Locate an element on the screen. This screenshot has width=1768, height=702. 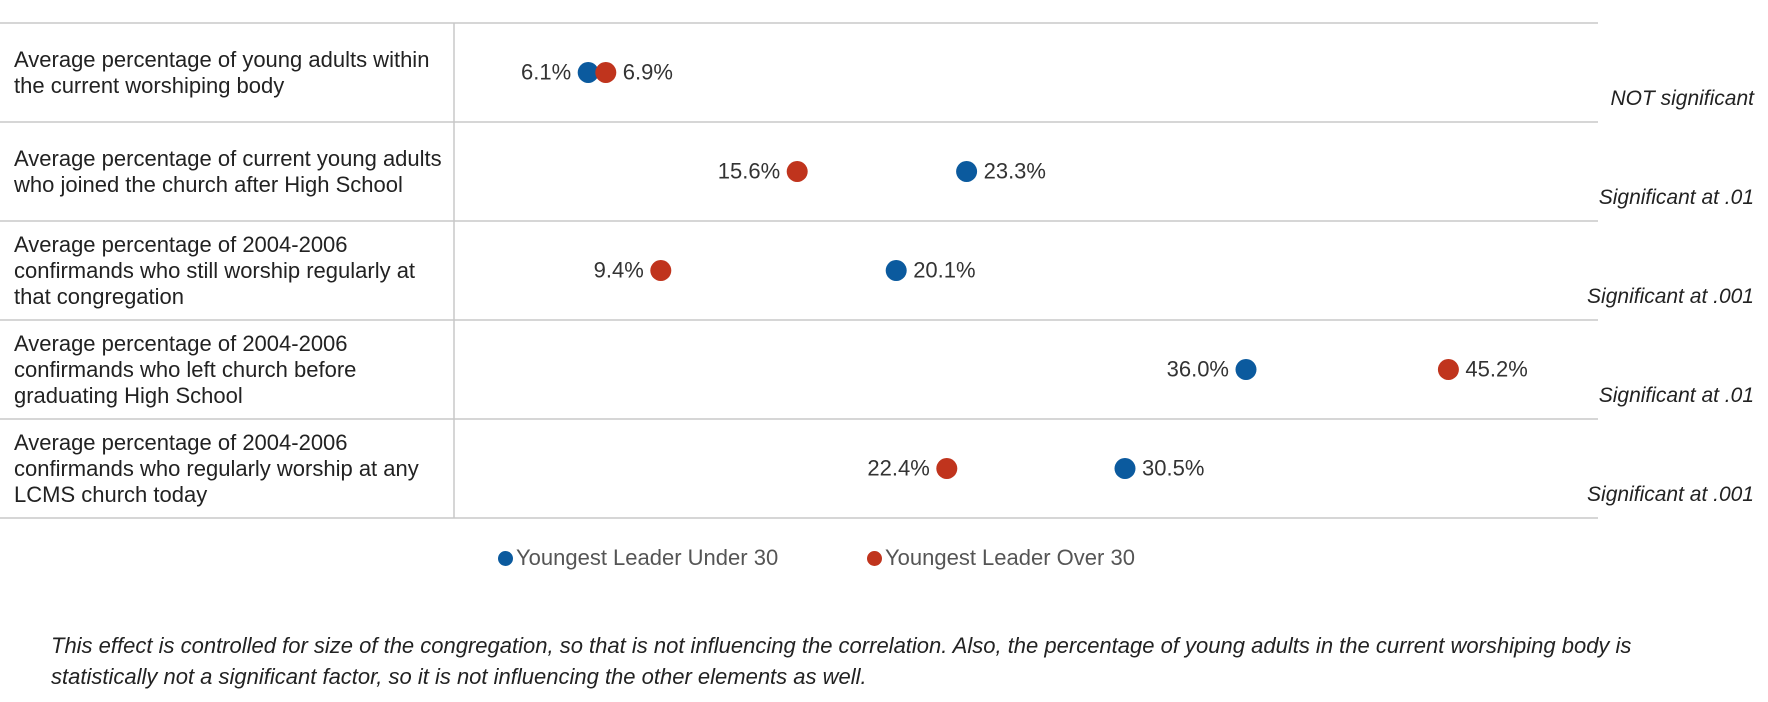
legend-item: Youngest Leader Under 30 is located at coordinates (638, 558).